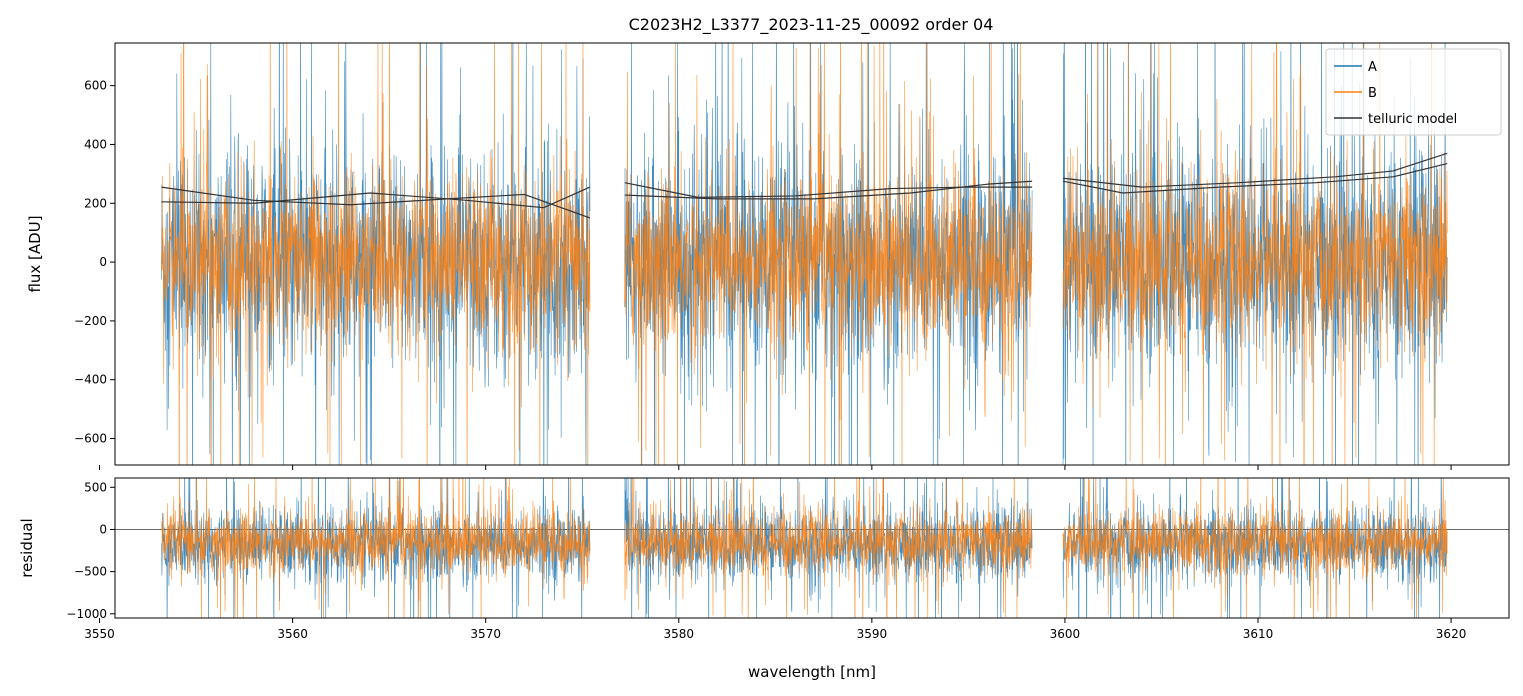  I want to click on x-tick-label: 3600, so click(1065, 634).